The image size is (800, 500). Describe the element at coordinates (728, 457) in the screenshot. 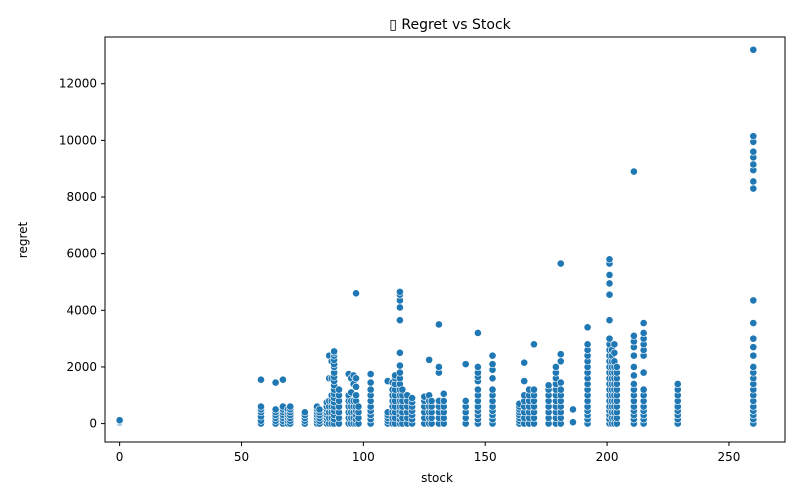

I see `x-tick-label: 250` at that location.